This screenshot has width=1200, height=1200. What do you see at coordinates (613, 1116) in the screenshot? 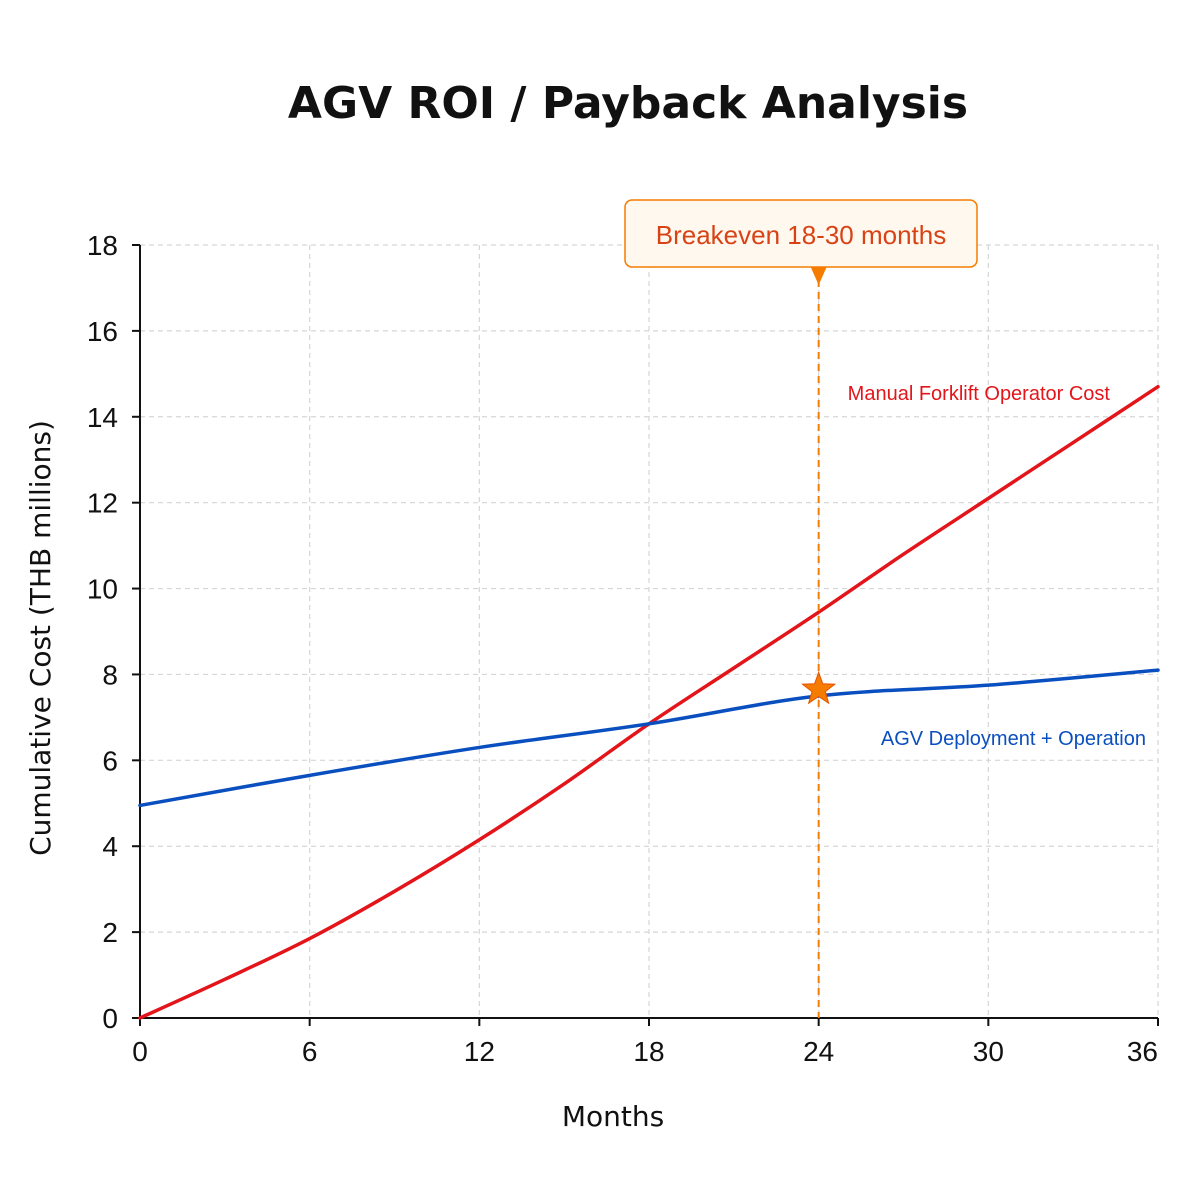
I see `x-axis-label: Months` at bounding box center [613, 1116].